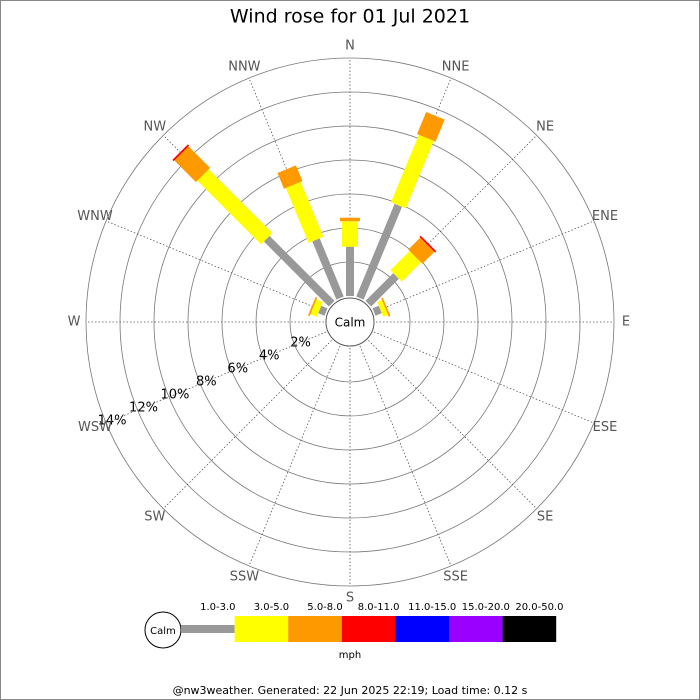 This screenshot has width=700, height=700. Describe the element at coordinates (155, 126) in the screenshot. I see `direction-label: NW` at that location.